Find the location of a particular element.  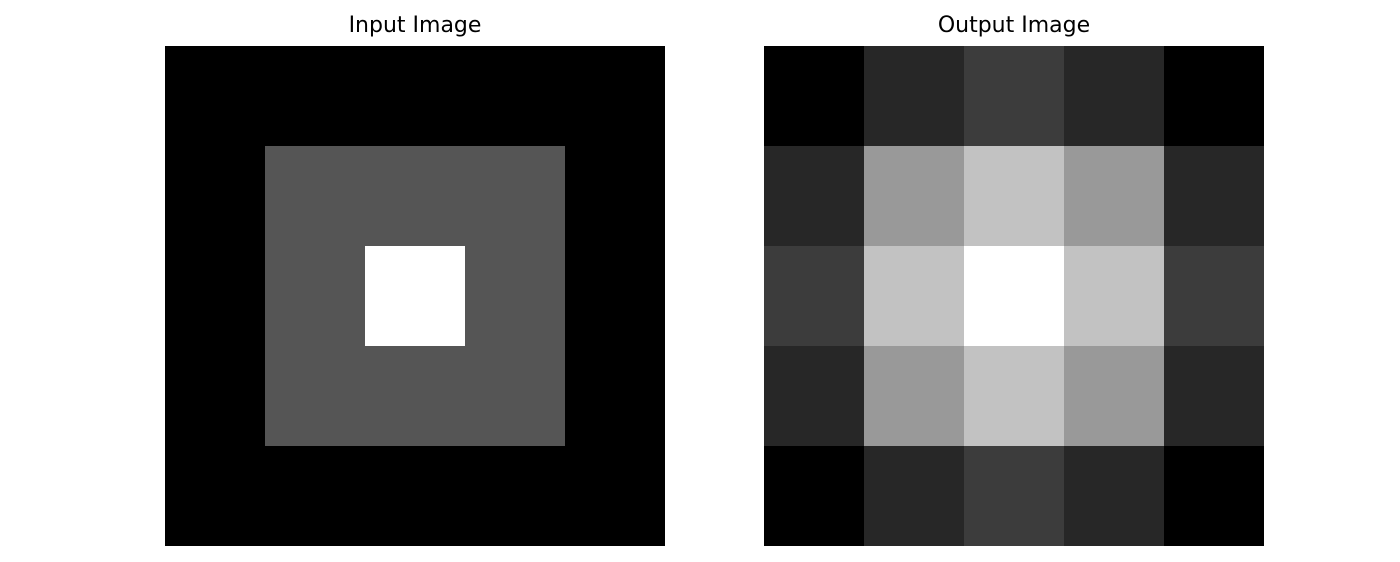

input-pixel-r1-c3 is located at coordinates (515, 196).